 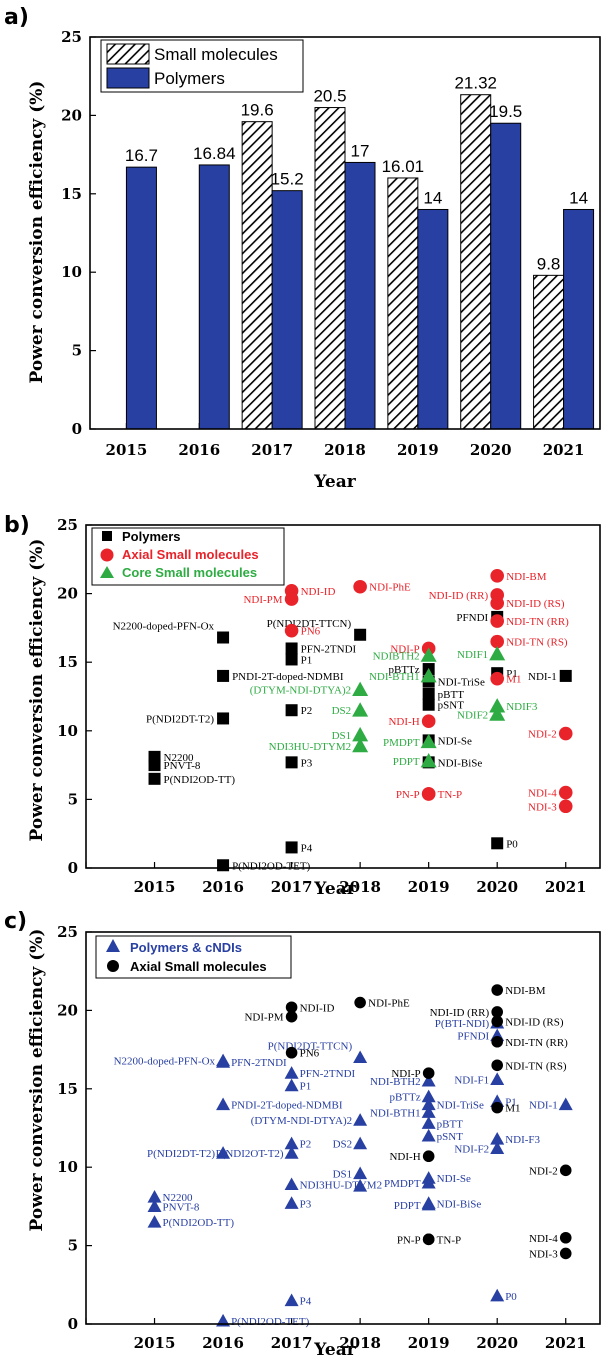 What do you see at coordinates (450, 1124) in the screenshot?
I see `point-label: pBTT` at bounding box center [450, 1124].